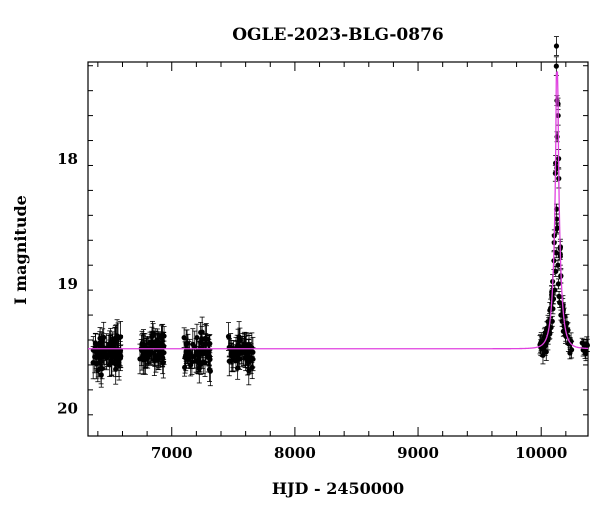 The height and width of the screenshot is (512, 600). Describe the element at coordinates (172, 453) in the screenshot. I see `x-tick-label: 7000` at that location.